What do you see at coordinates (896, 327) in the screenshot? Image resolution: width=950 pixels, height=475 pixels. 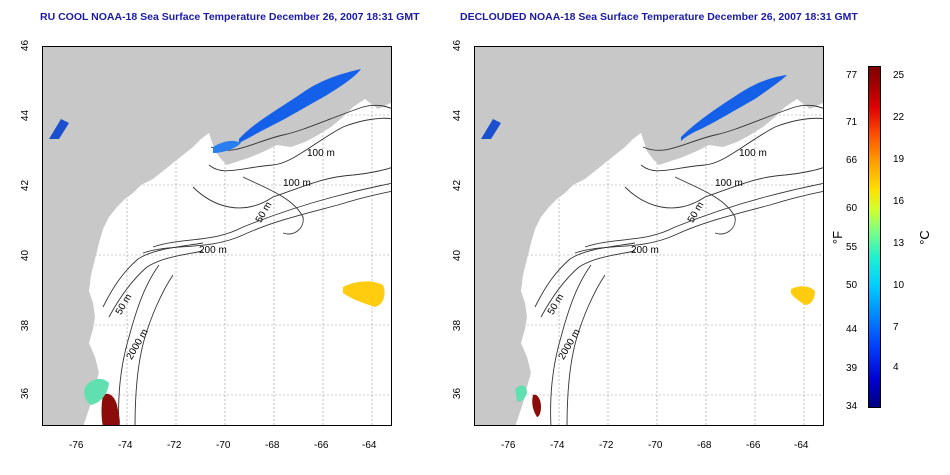 I see `colorbar-c-tick: 7` at bounding box center [896, 327].